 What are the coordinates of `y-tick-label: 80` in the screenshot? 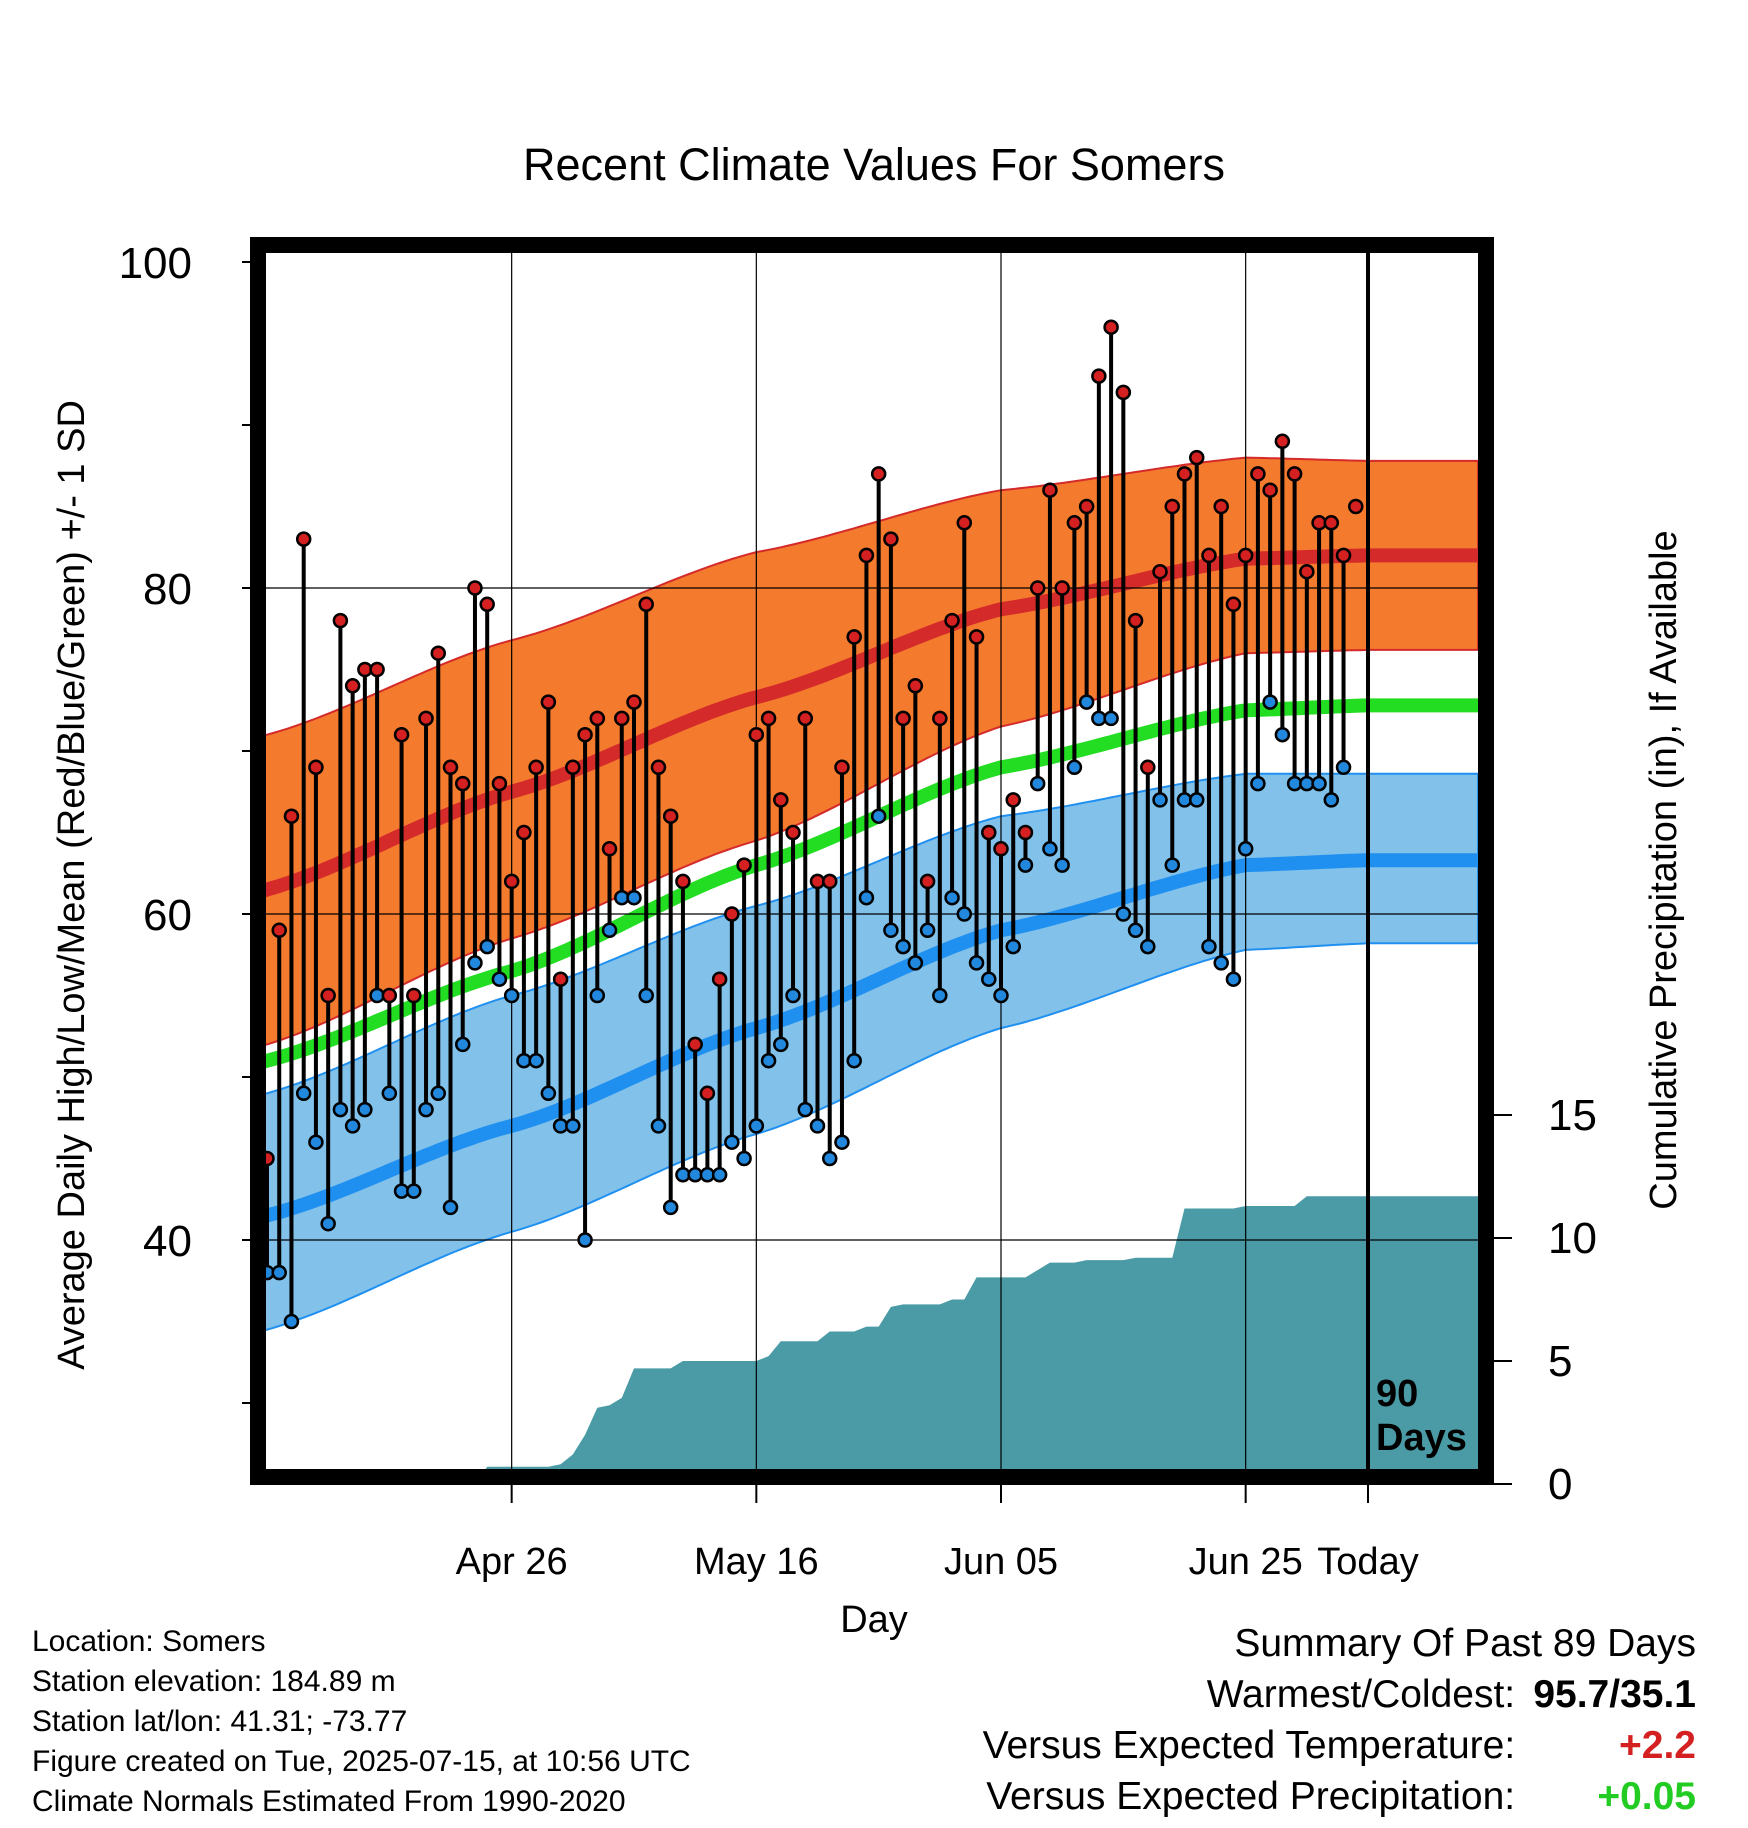 It's located at (167, 589).